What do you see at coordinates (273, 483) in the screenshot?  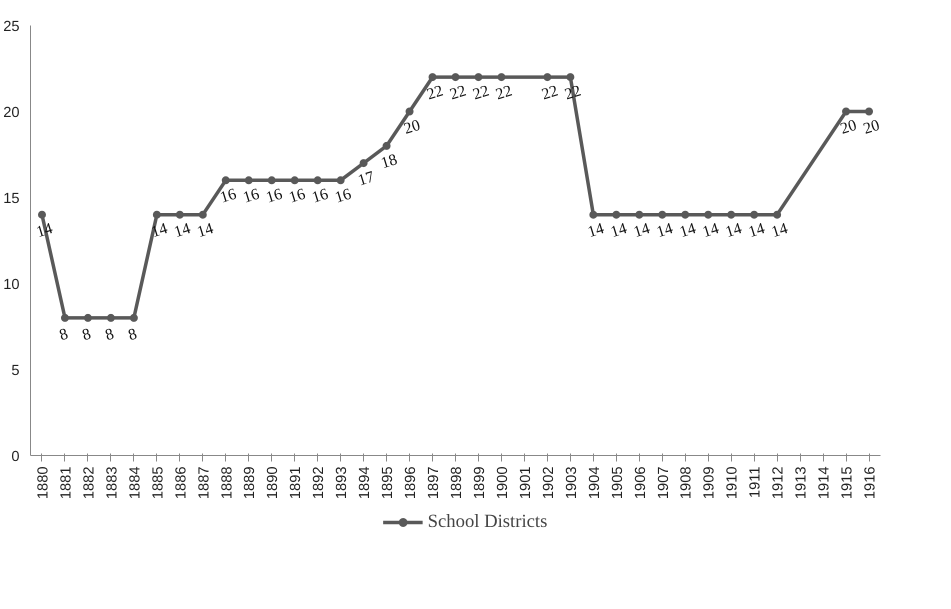 I see `x-tick-label: 1890` at bounding box center [273, 483].